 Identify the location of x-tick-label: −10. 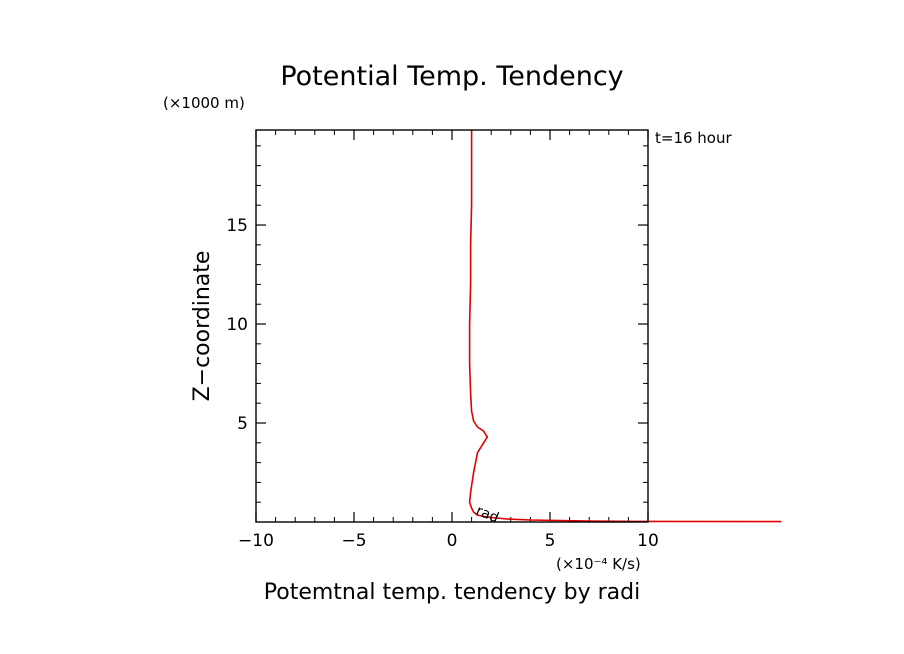
(256, 541).